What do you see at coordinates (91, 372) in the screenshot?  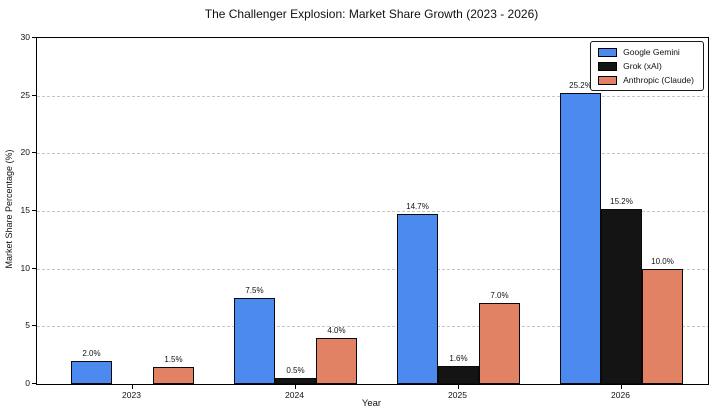 I see `bar-google-gemini-2023` at bounding box center [91, 372].